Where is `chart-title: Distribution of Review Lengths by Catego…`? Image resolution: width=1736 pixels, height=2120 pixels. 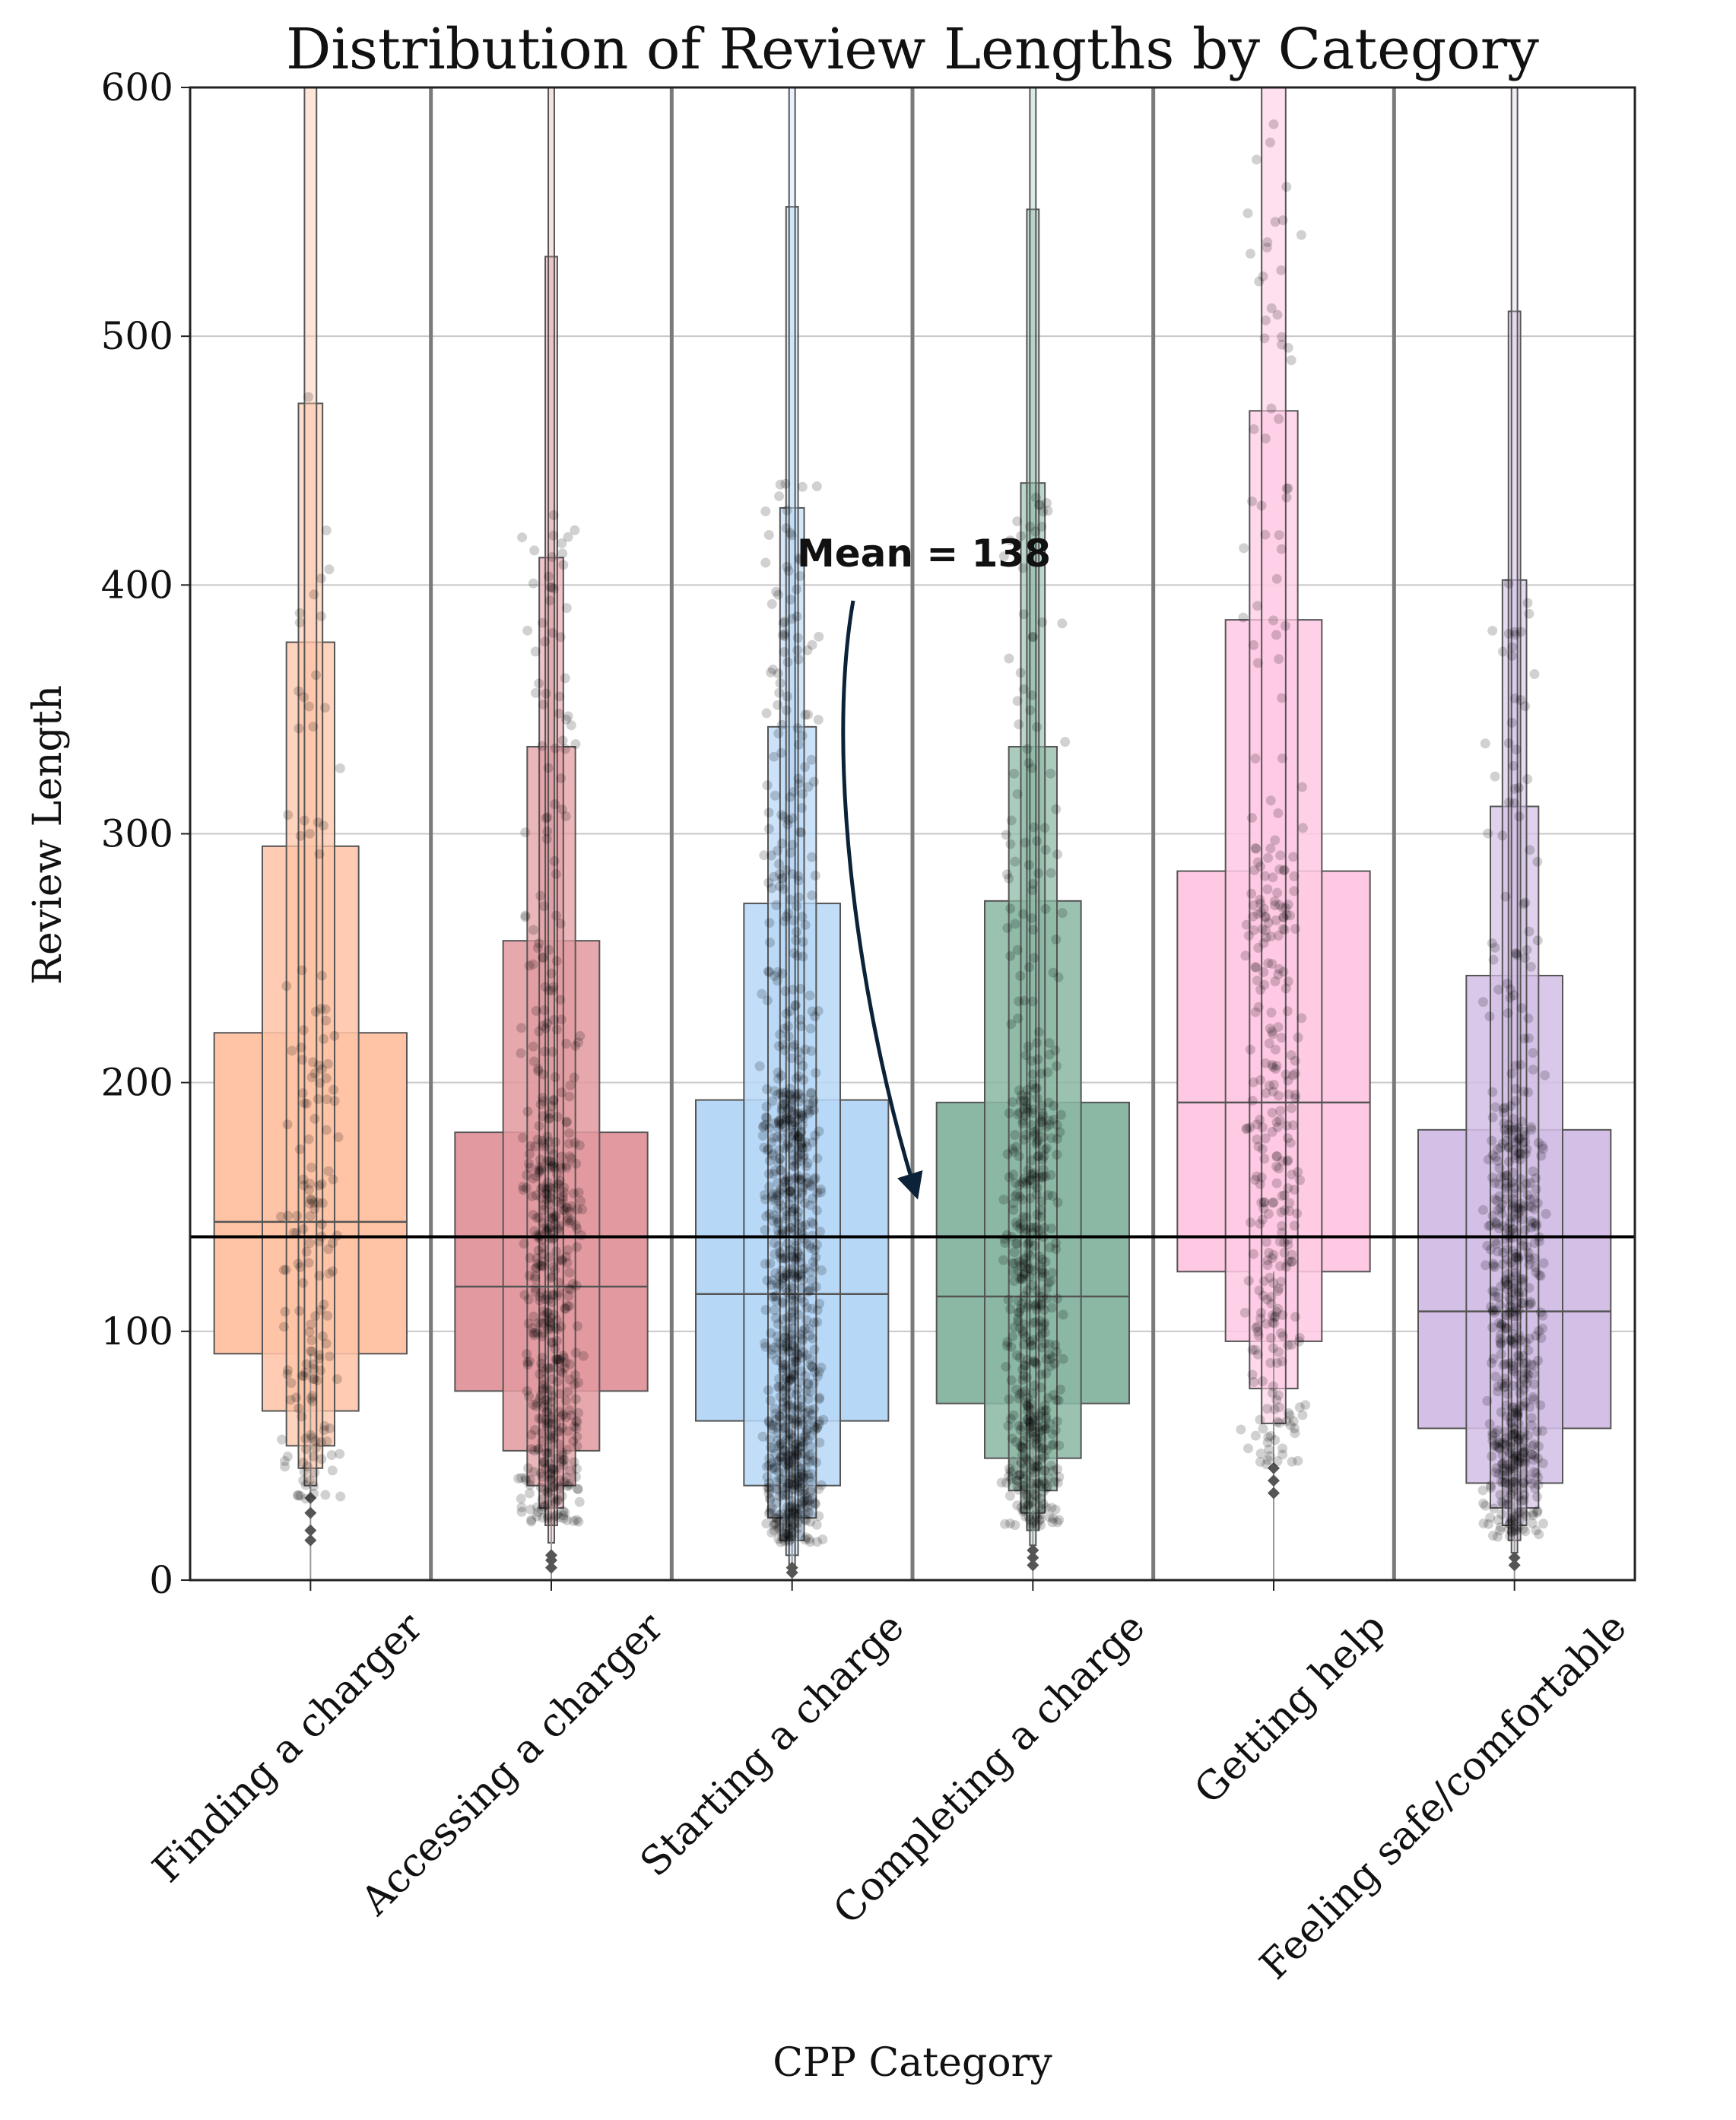
chart-title: Distribution of Review Lengths by Catego… is located at coordinates (912, 49).